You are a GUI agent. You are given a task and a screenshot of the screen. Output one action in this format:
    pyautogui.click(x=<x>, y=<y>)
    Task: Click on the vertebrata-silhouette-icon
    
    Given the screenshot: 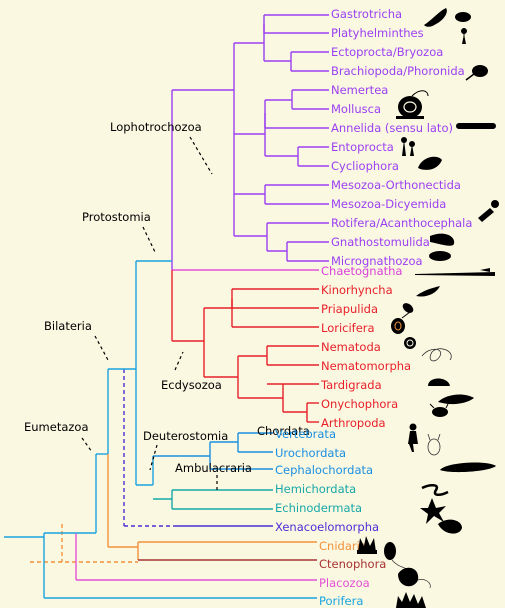 What is the action you would take?
    pyautogui.click(x=413, y=437)
    